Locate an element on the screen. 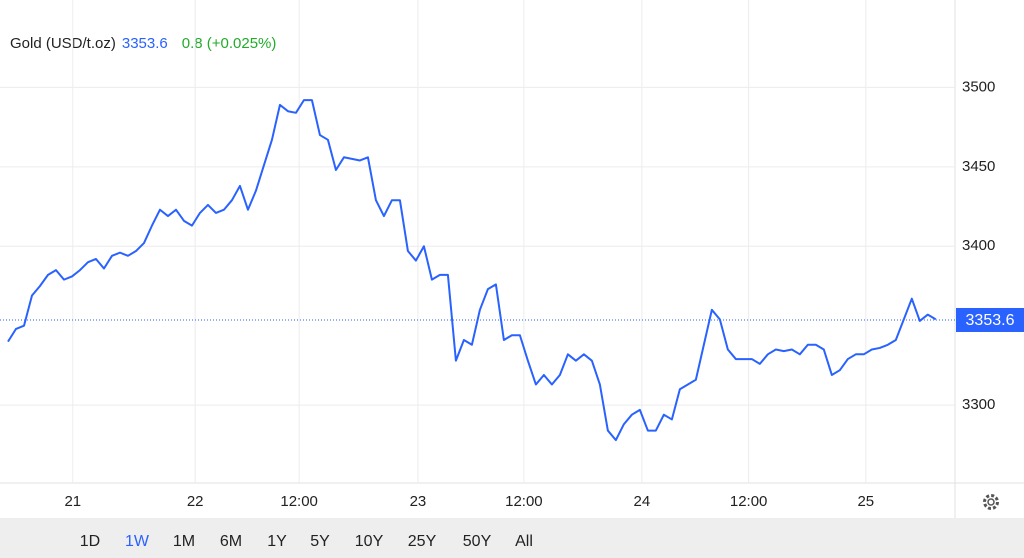 The height and width of the screenshot is (558, 1024). x-tick-label: 25 is located at coordinates (865, 501).